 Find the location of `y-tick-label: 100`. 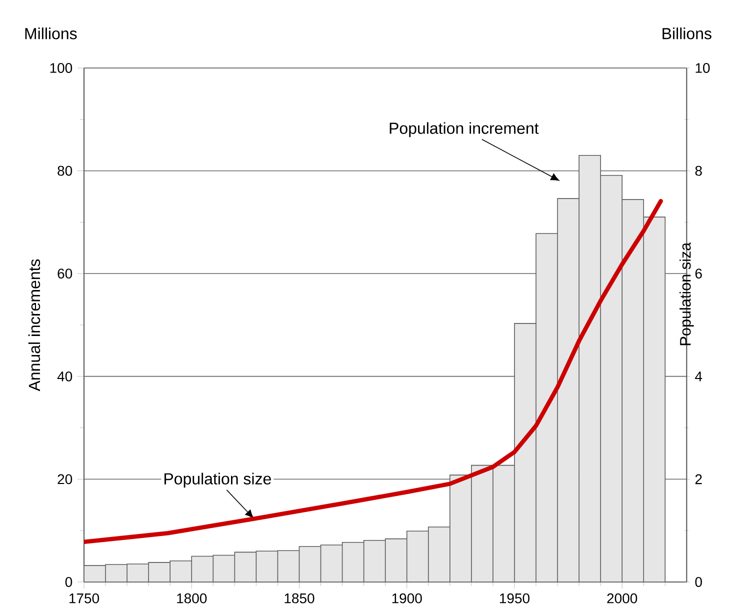

y-tick-label: 100 is located at coordinates (61, 68).